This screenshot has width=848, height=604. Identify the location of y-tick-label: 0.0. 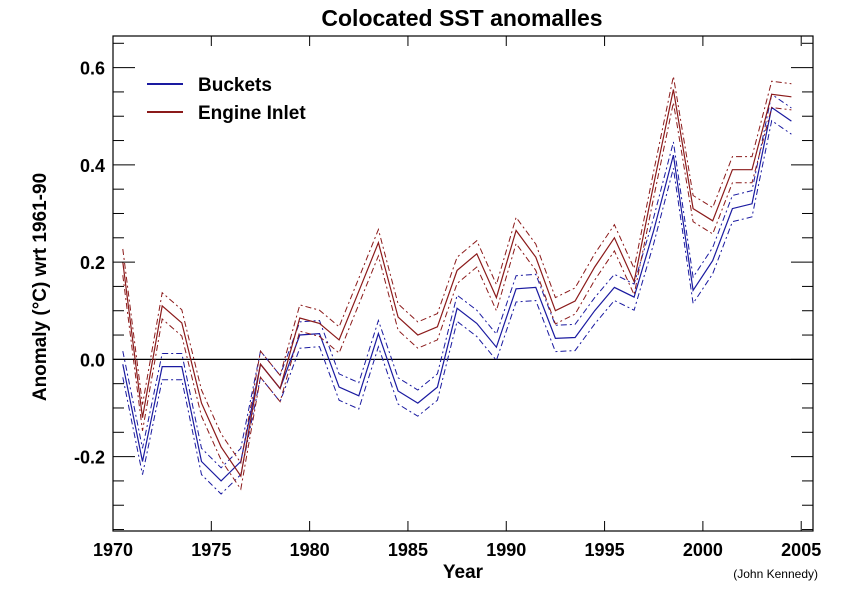
(92, 360).